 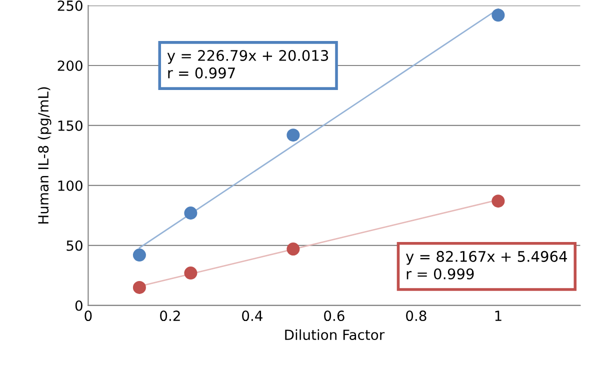 I want to click on x-tick-label: 0.6, so click(x=334, y=316).